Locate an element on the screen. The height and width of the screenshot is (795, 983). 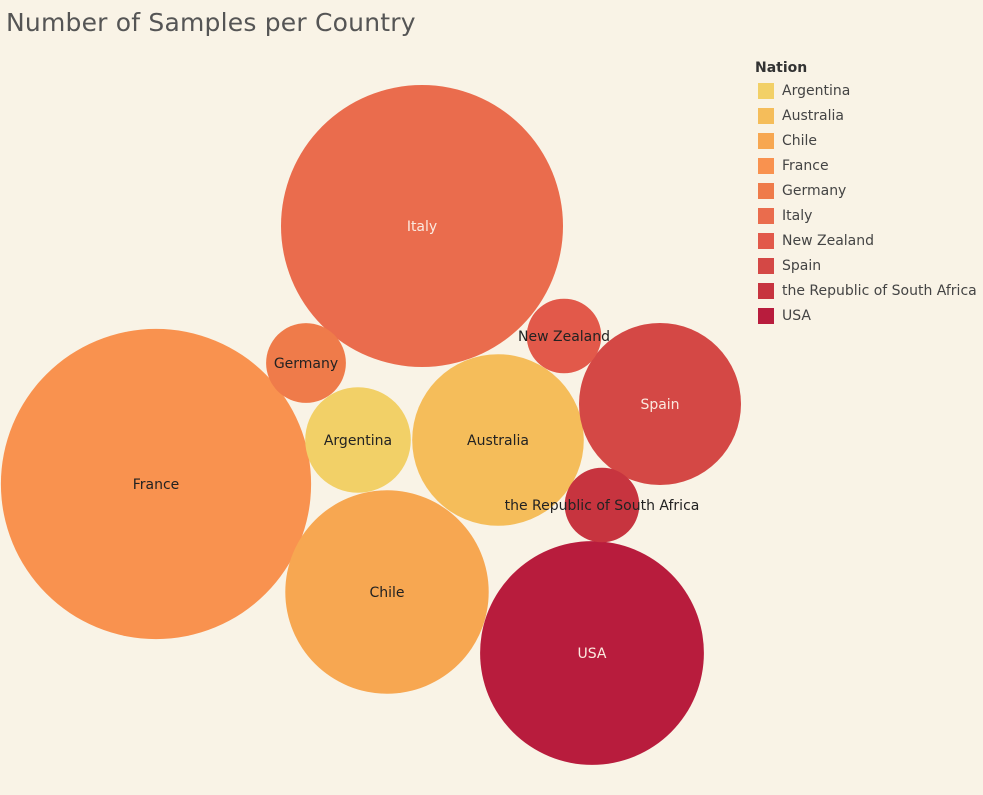
bubble-the-republic-of-south-africa is located at coordinates (602, 505).